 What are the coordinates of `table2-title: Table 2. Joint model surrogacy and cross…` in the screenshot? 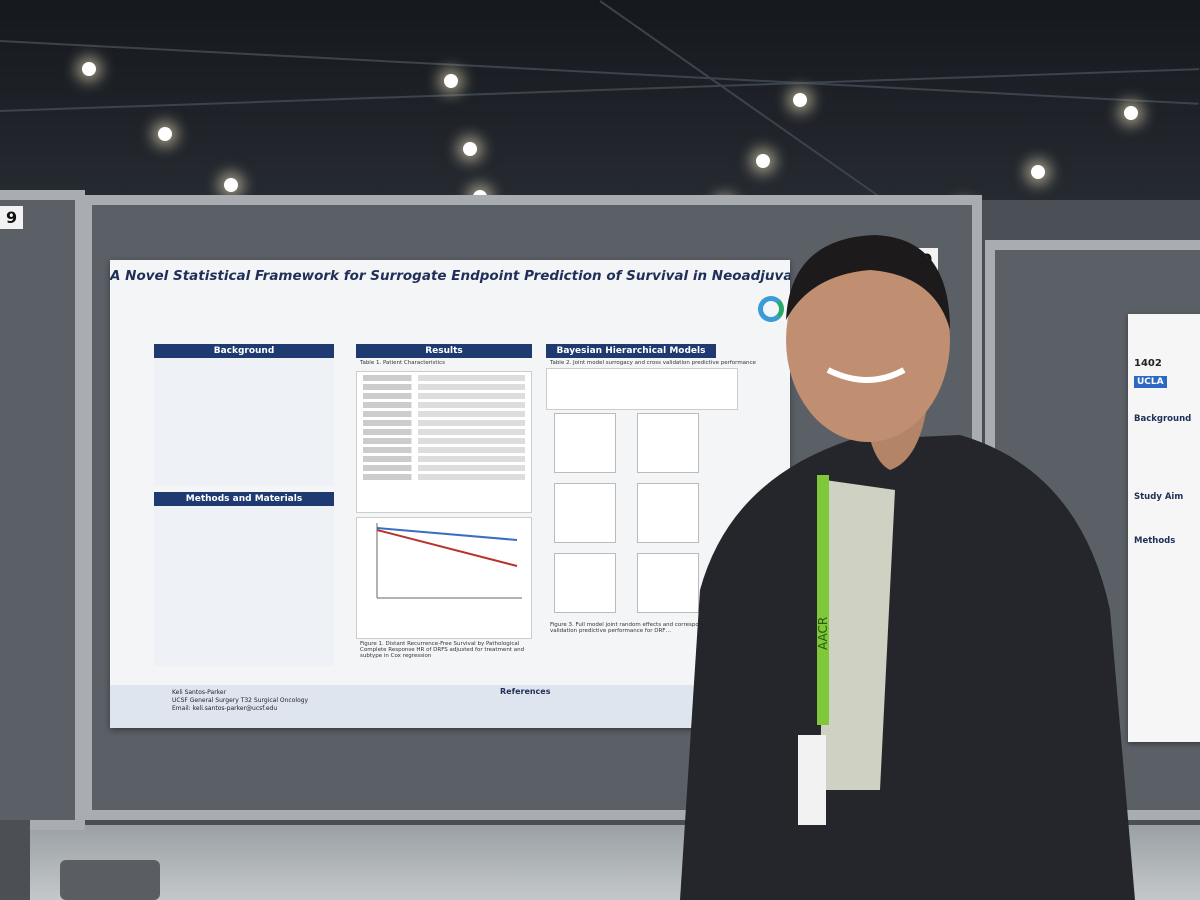 It's located at (653, 363).